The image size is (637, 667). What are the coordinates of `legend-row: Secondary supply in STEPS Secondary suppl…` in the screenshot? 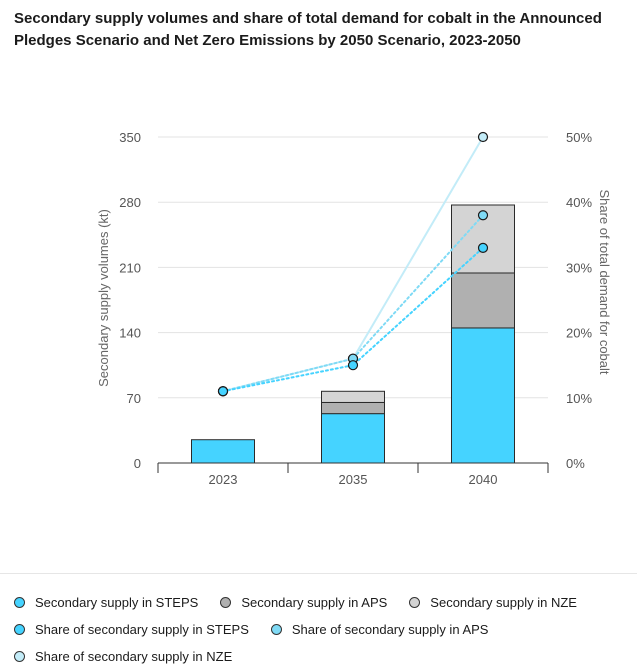 It's located at (306, 602).